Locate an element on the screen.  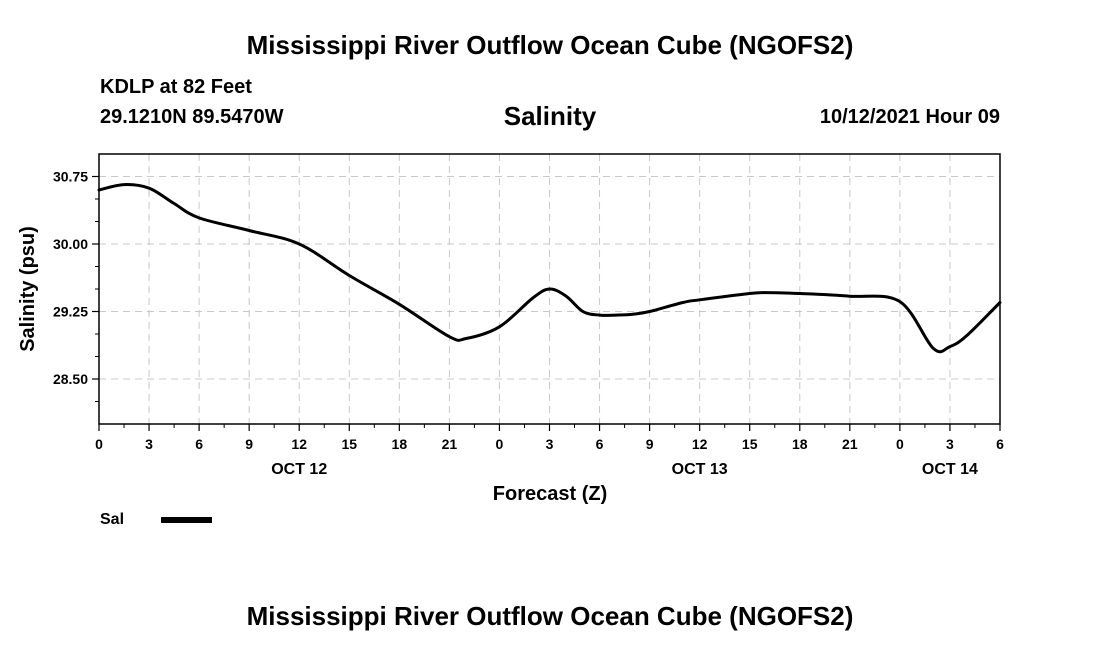
y-axis: 28.50 29.25 30.00 30.75 is located at coordinates (76, 285).